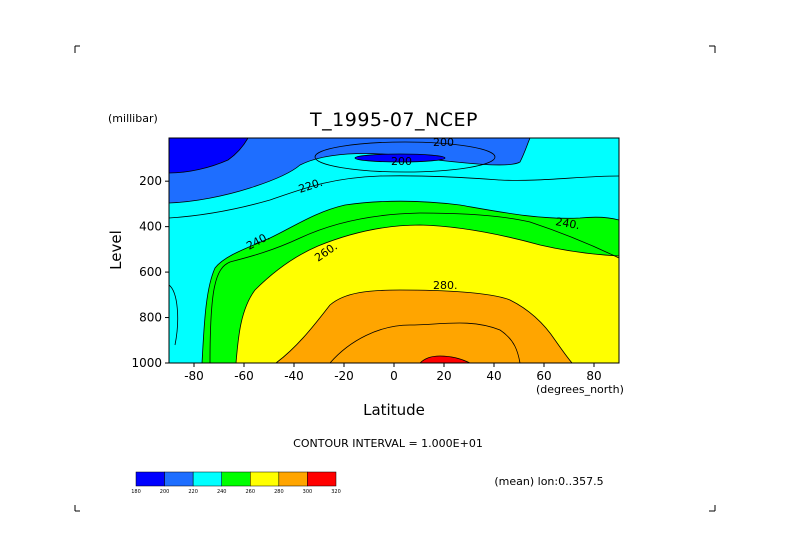 The image size is (789, 558). I want to click on colorbar-label: 260, so click(251, 492).